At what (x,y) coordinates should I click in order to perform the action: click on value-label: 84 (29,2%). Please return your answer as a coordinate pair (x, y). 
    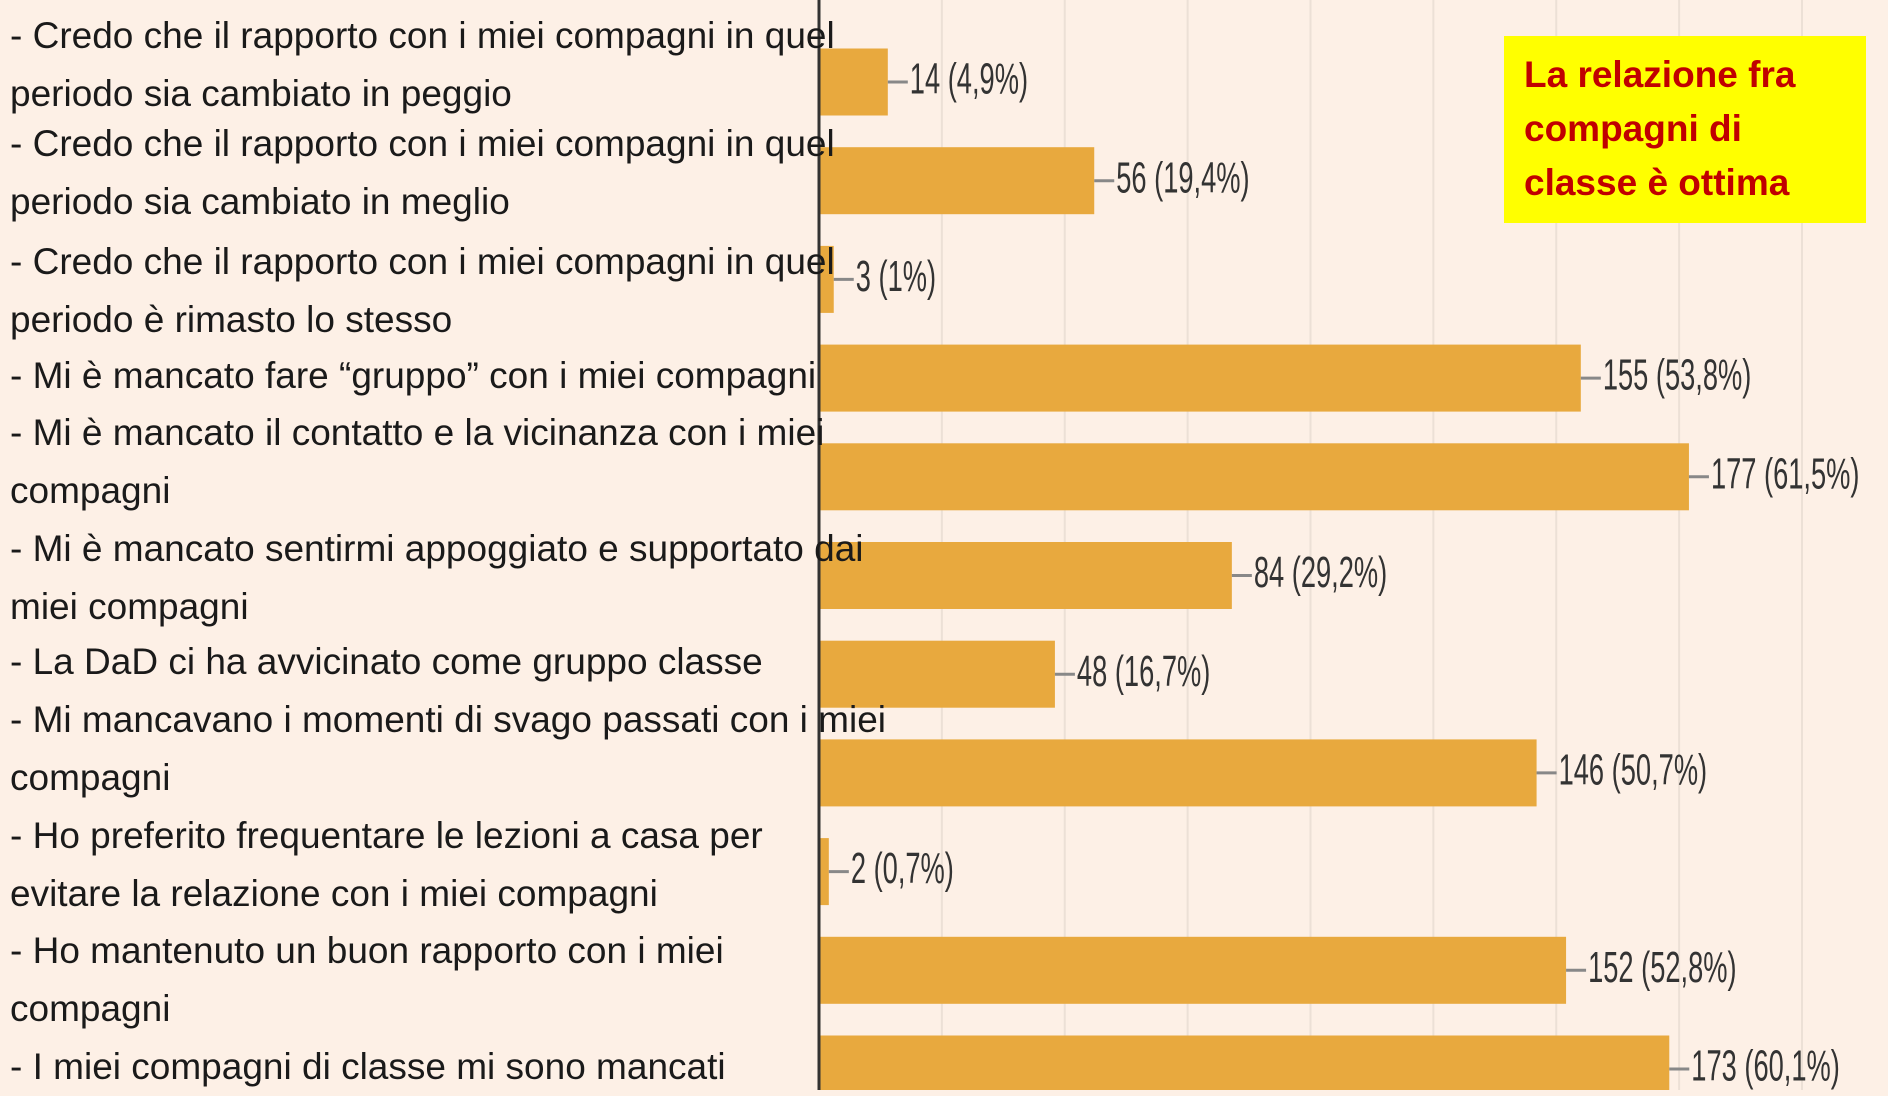
    Looking at the image, I should click on (1320, 571).